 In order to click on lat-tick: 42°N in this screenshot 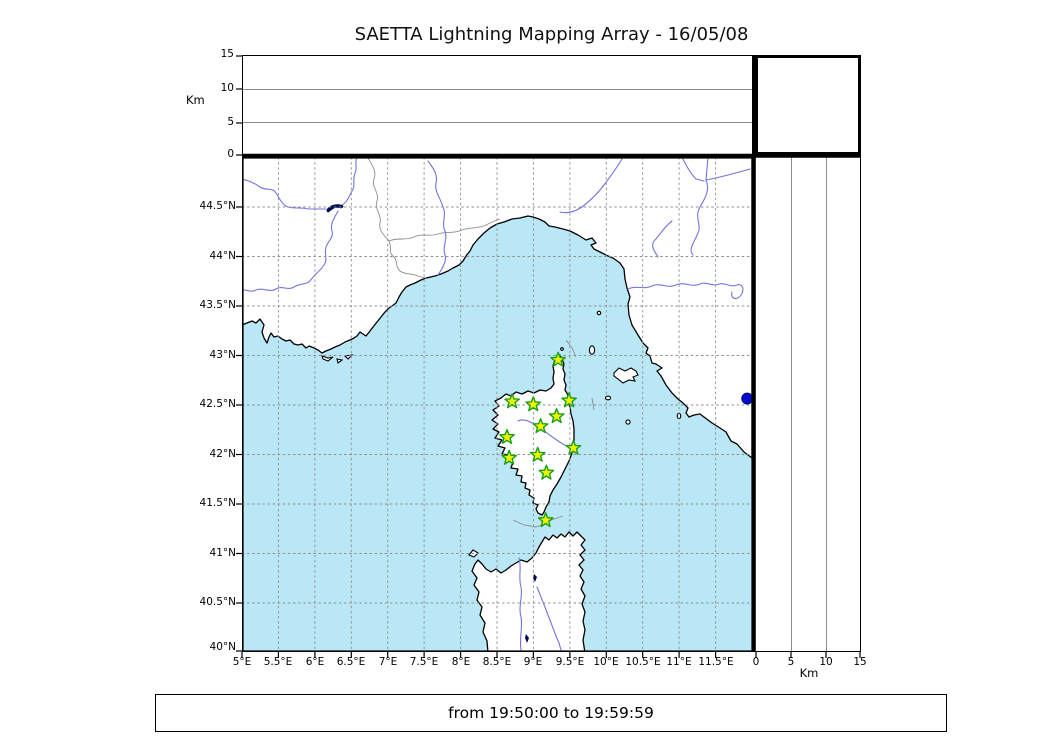, I will do `click(222, 454)`.